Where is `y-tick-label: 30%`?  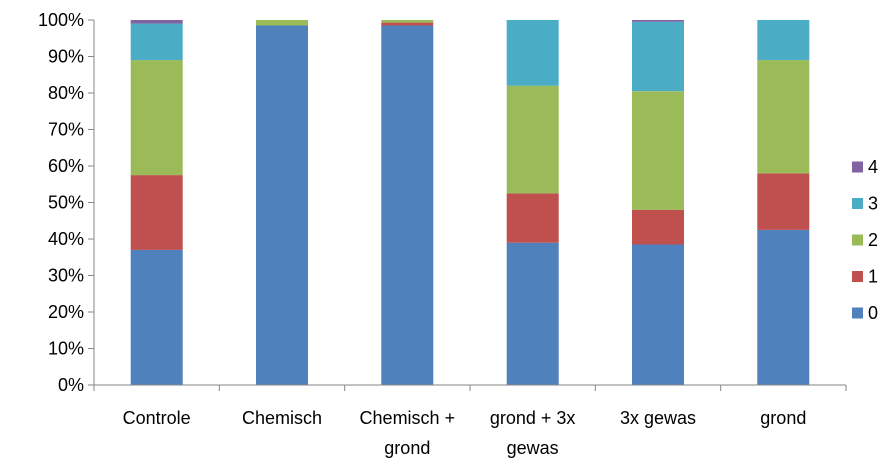
y-tick-label: 30% is located at coordinates (66, 276).